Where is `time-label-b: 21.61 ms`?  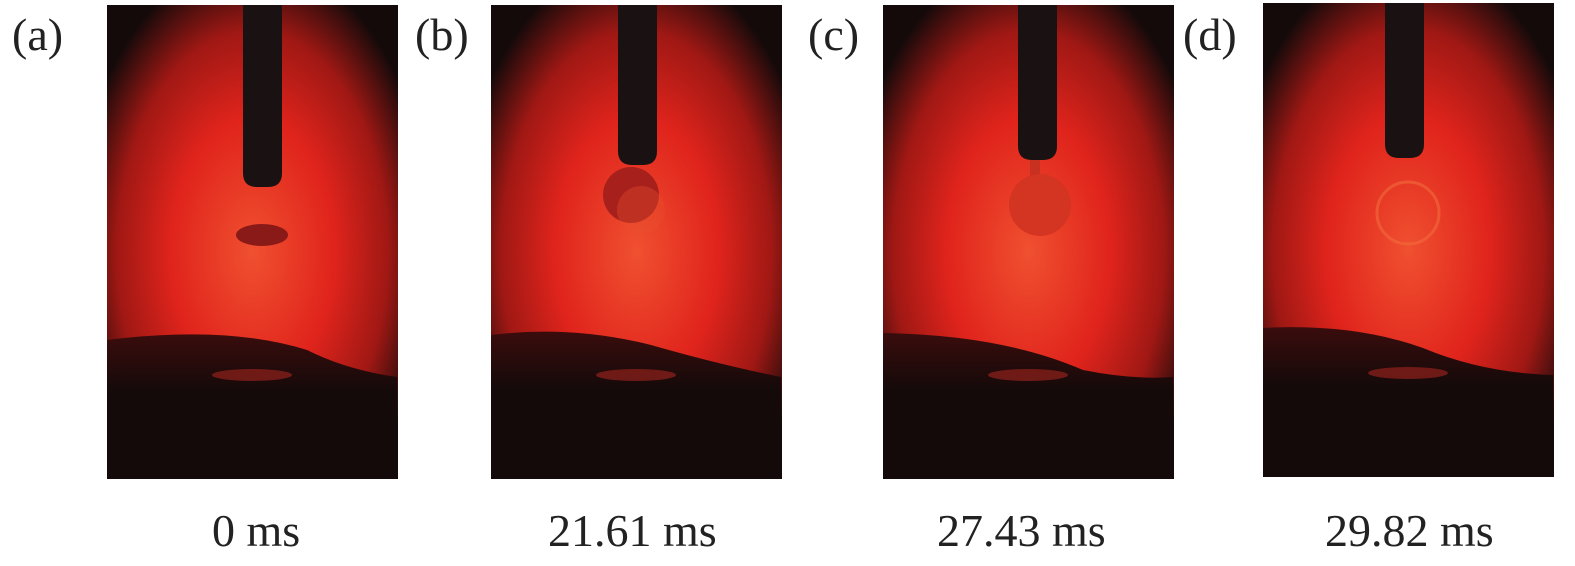 time-label-b: 21.61 ms is located at coordinates (632, 530).